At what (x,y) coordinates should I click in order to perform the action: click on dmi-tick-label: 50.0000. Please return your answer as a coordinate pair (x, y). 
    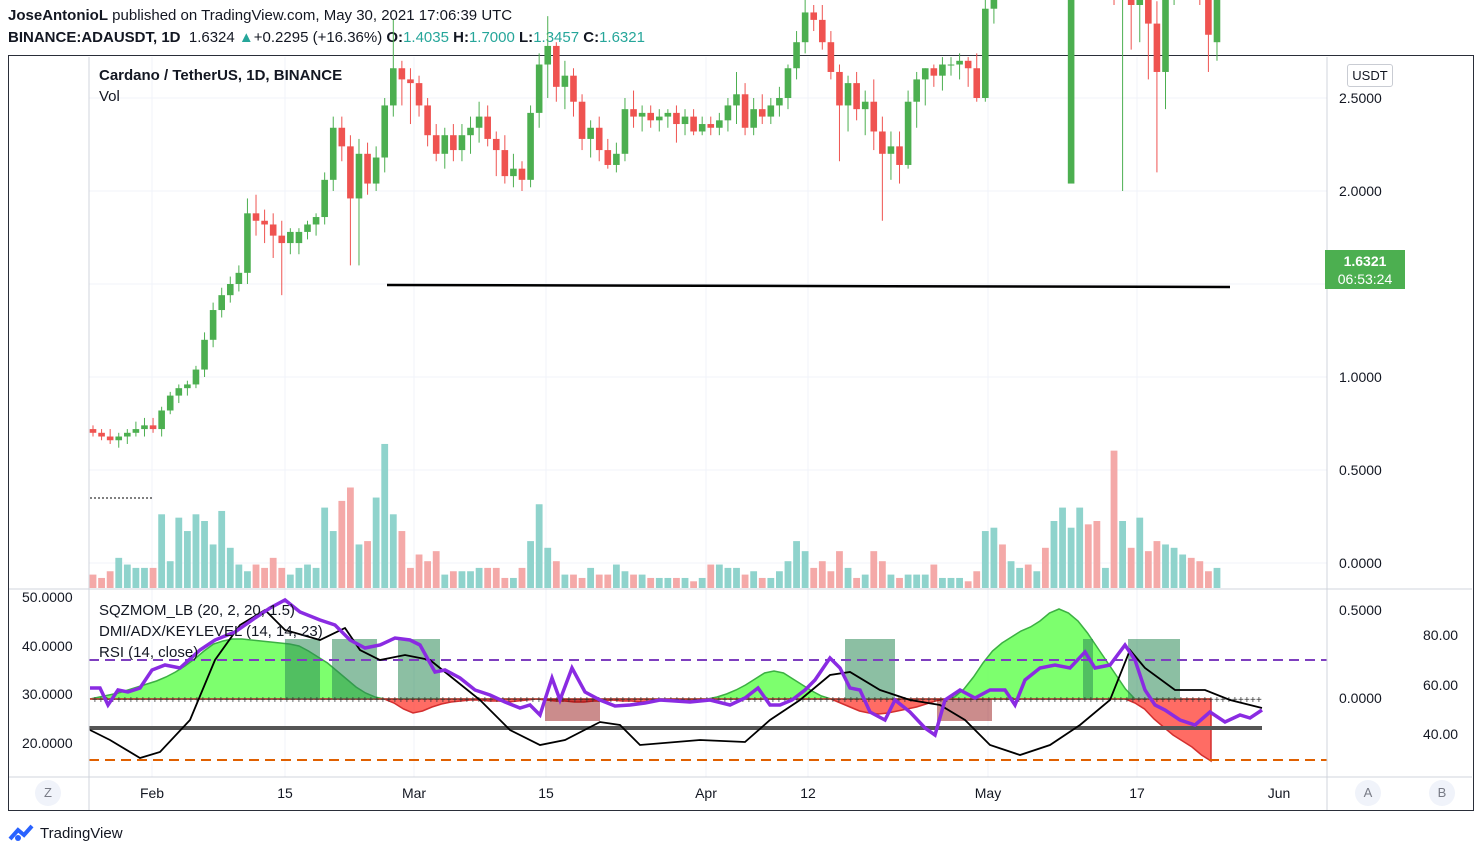
    Looking at the image, I should click on (47, 597).